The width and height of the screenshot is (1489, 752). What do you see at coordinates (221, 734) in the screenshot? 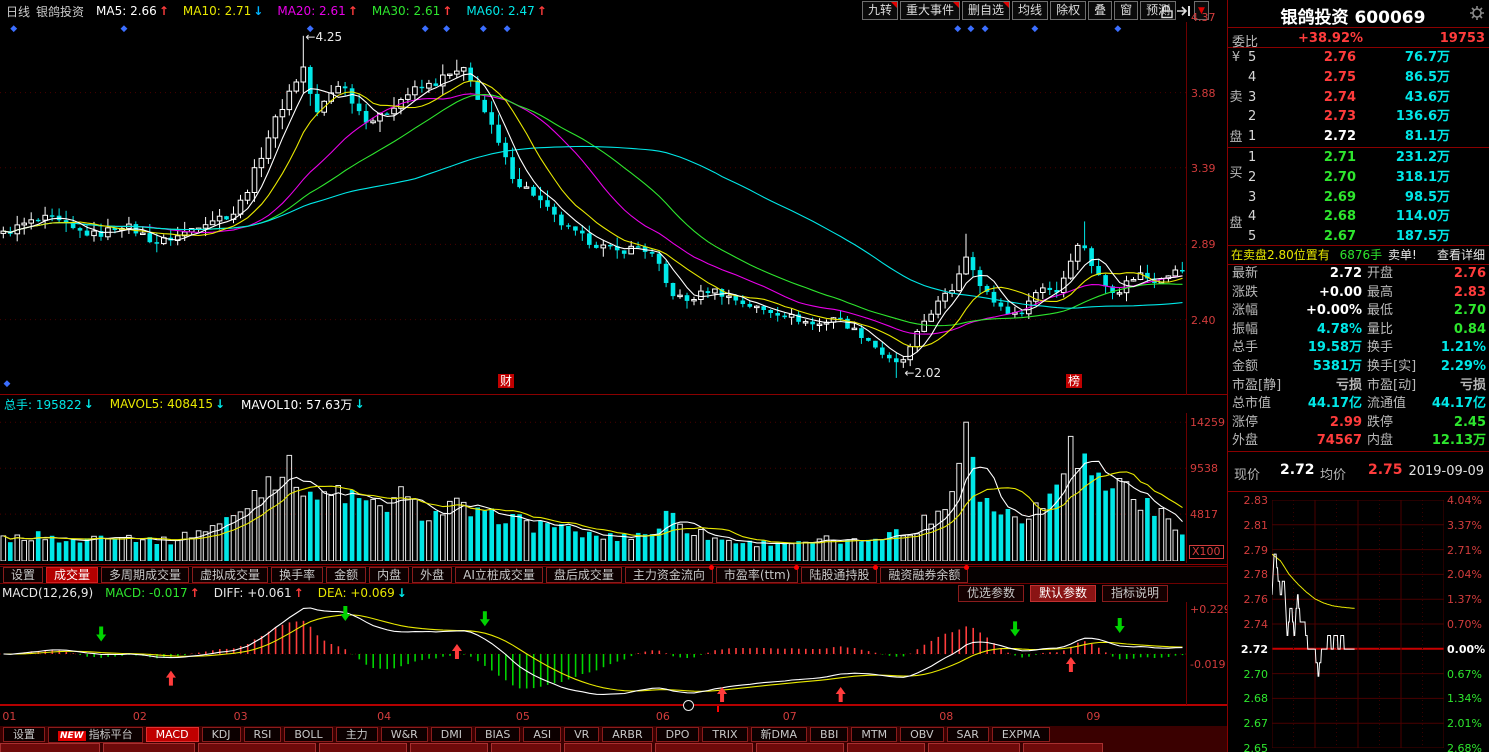
I see `indicator-tab-KDJ: KDJ` at bounding box center [221, 734].